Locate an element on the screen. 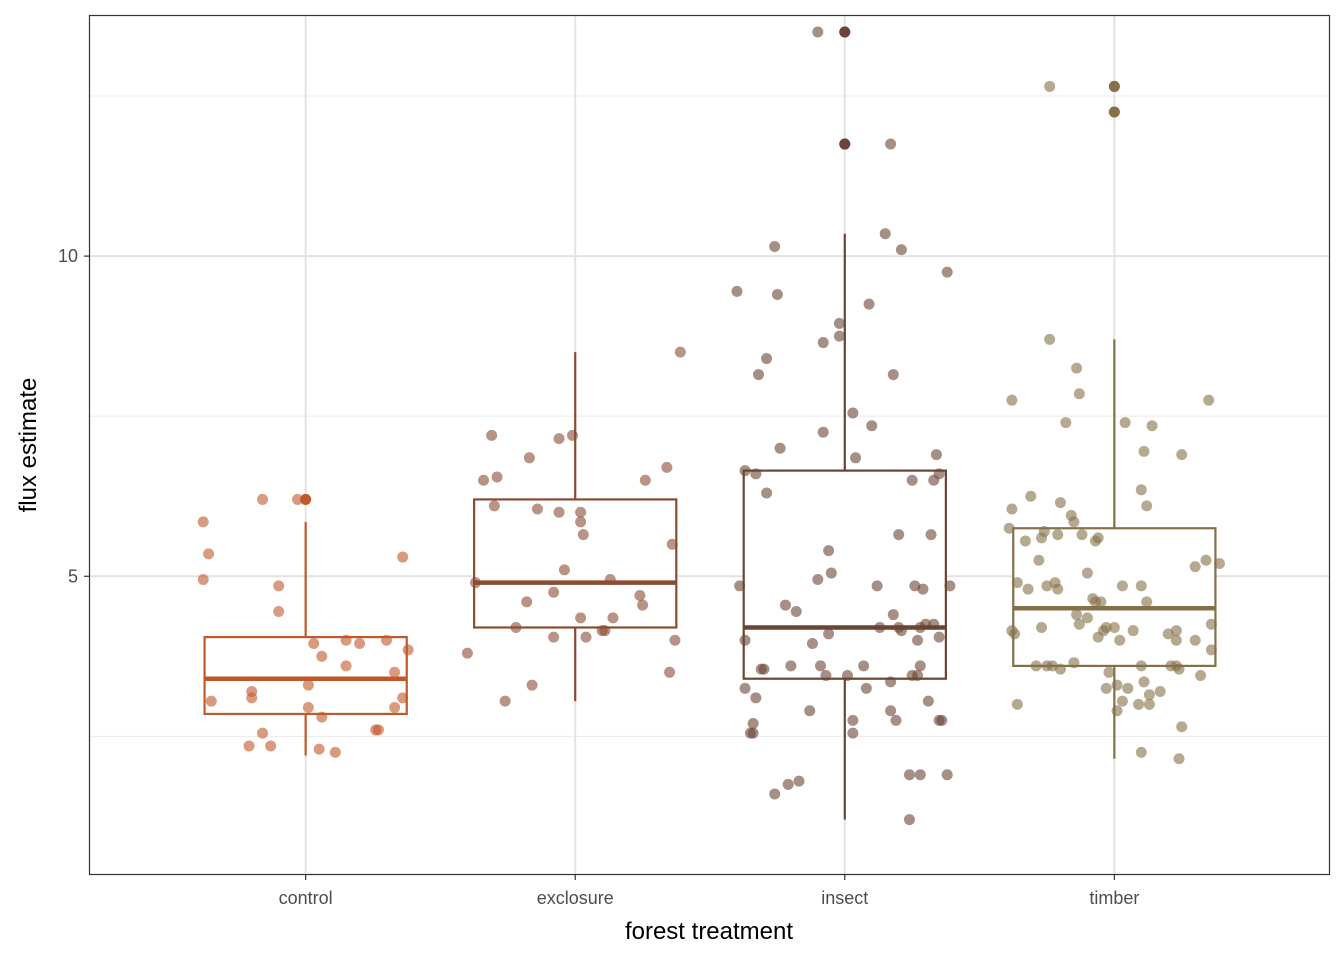 This screenshot has width=1344, height=960. boxplot-exclosure is located at coordinates (575, 527).